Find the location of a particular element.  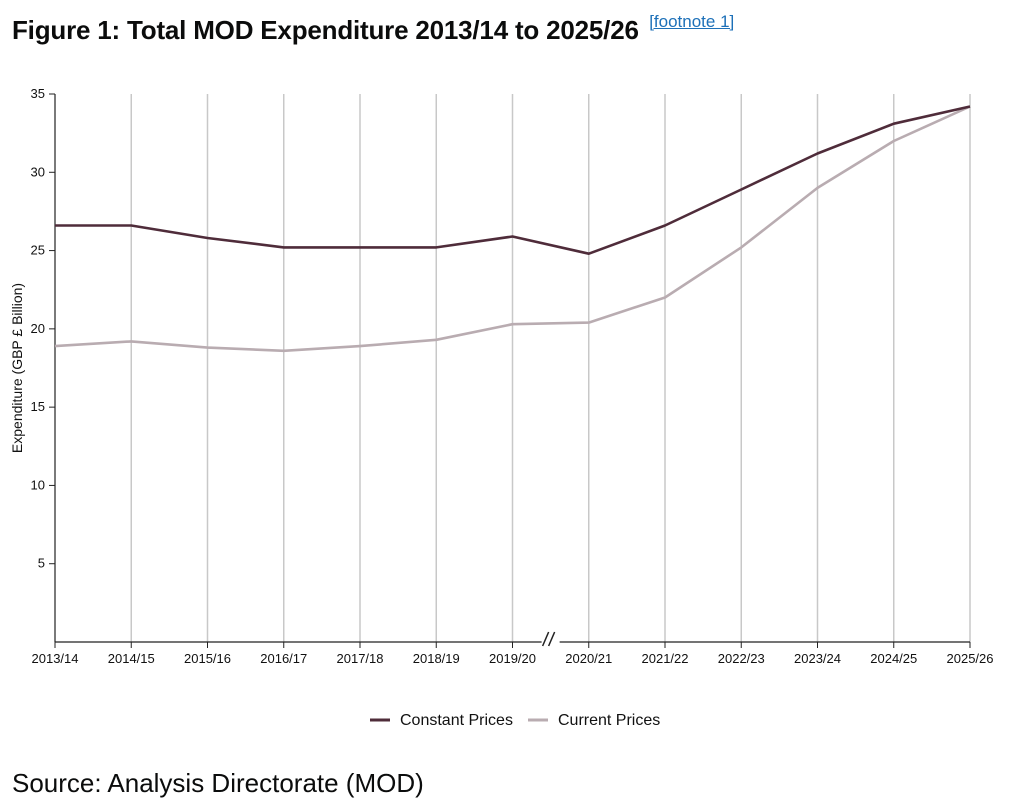

x-tick-label: 2022/23 is located at coordinates (741, 658).